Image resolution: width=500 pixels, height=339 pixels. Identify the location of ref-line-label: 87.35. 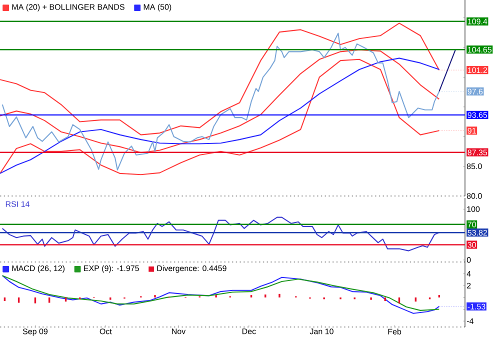
(478, 153).